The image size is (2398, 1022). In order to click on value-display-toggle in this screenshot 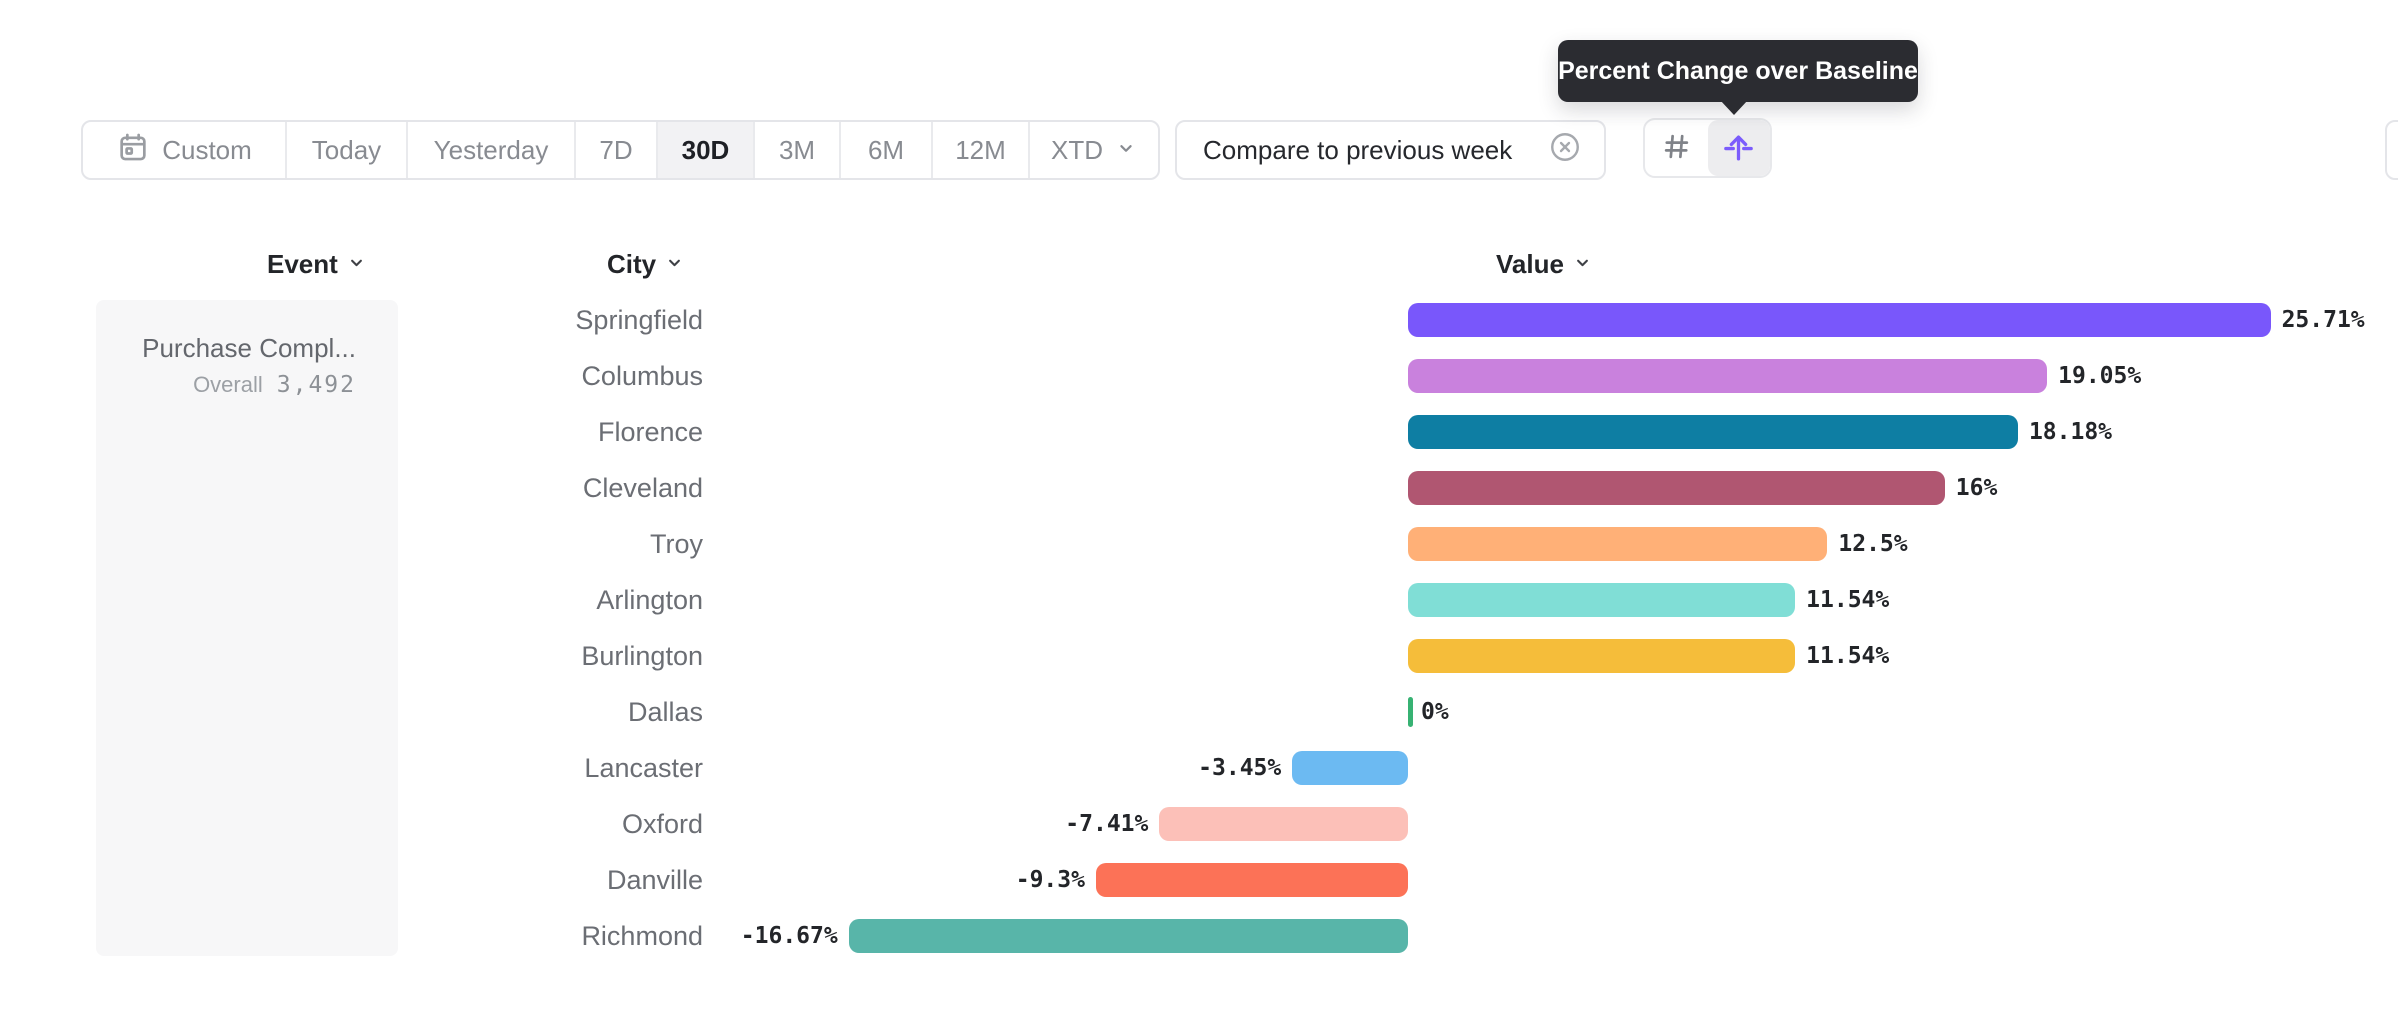, I will do `click(1707, 148)`.